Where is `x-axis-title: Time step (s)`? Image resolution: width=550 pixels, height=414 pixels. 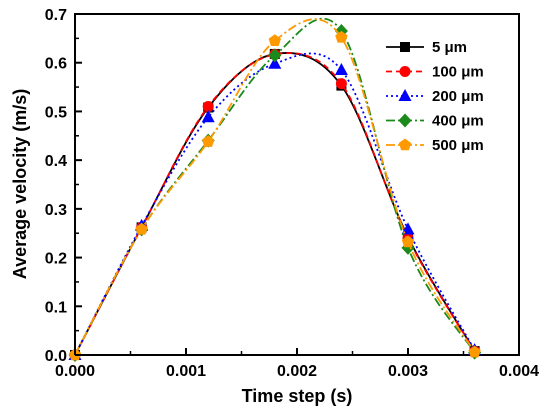
x-axis-title: Time step (s) is located at coordinates (297, 396).